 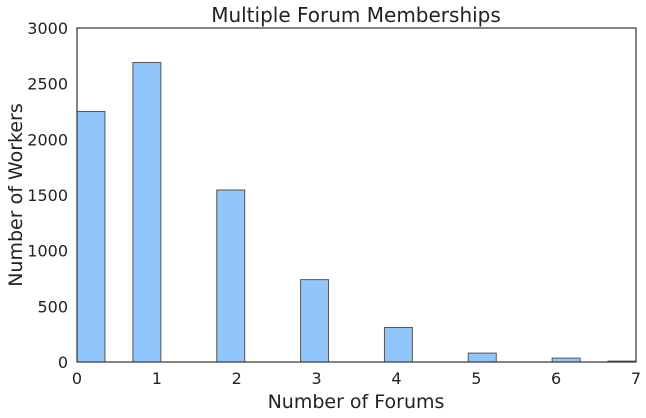 I want to click on x-tick-label: 0, so click(x=77, y=378).